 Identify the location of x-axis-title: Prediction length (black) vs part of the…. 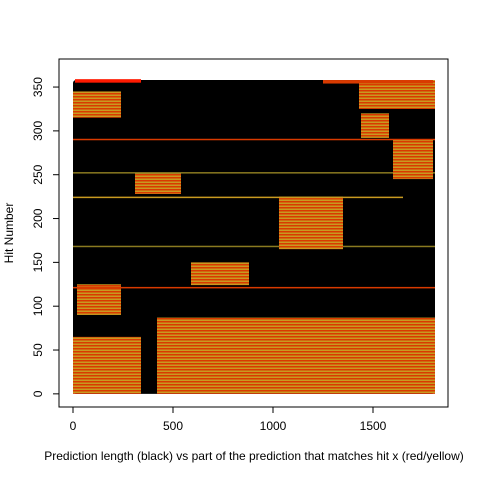
(254, 456).